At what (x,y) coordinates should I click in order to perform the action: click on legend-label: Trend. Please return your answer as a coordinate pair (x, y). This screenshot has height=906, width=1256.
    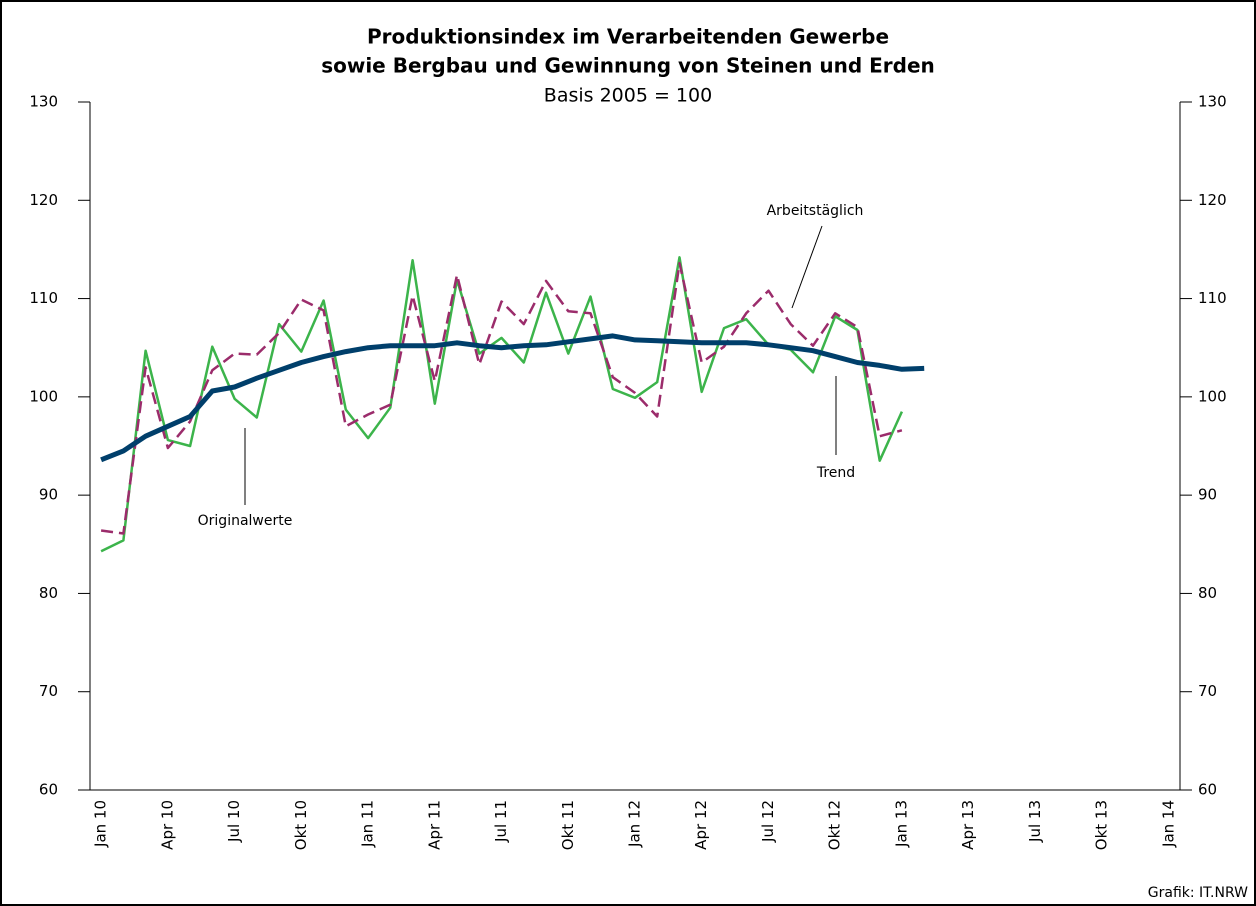
    Looking at the image, I should click on (835, 473).